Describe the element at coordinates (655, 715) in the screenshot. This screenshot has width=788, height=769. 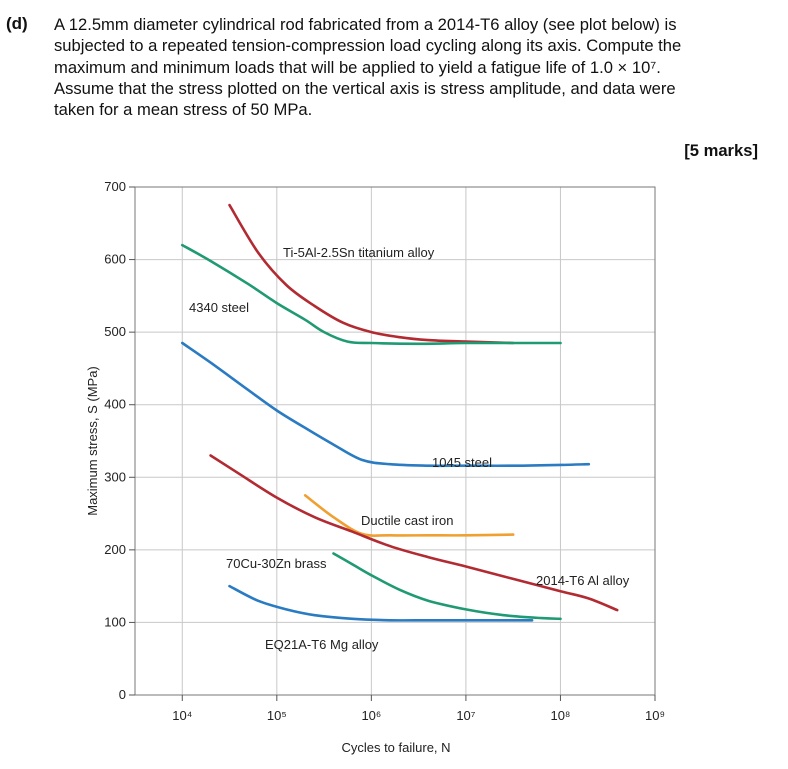
I see `x-tick-label: 10⁹` at that location.